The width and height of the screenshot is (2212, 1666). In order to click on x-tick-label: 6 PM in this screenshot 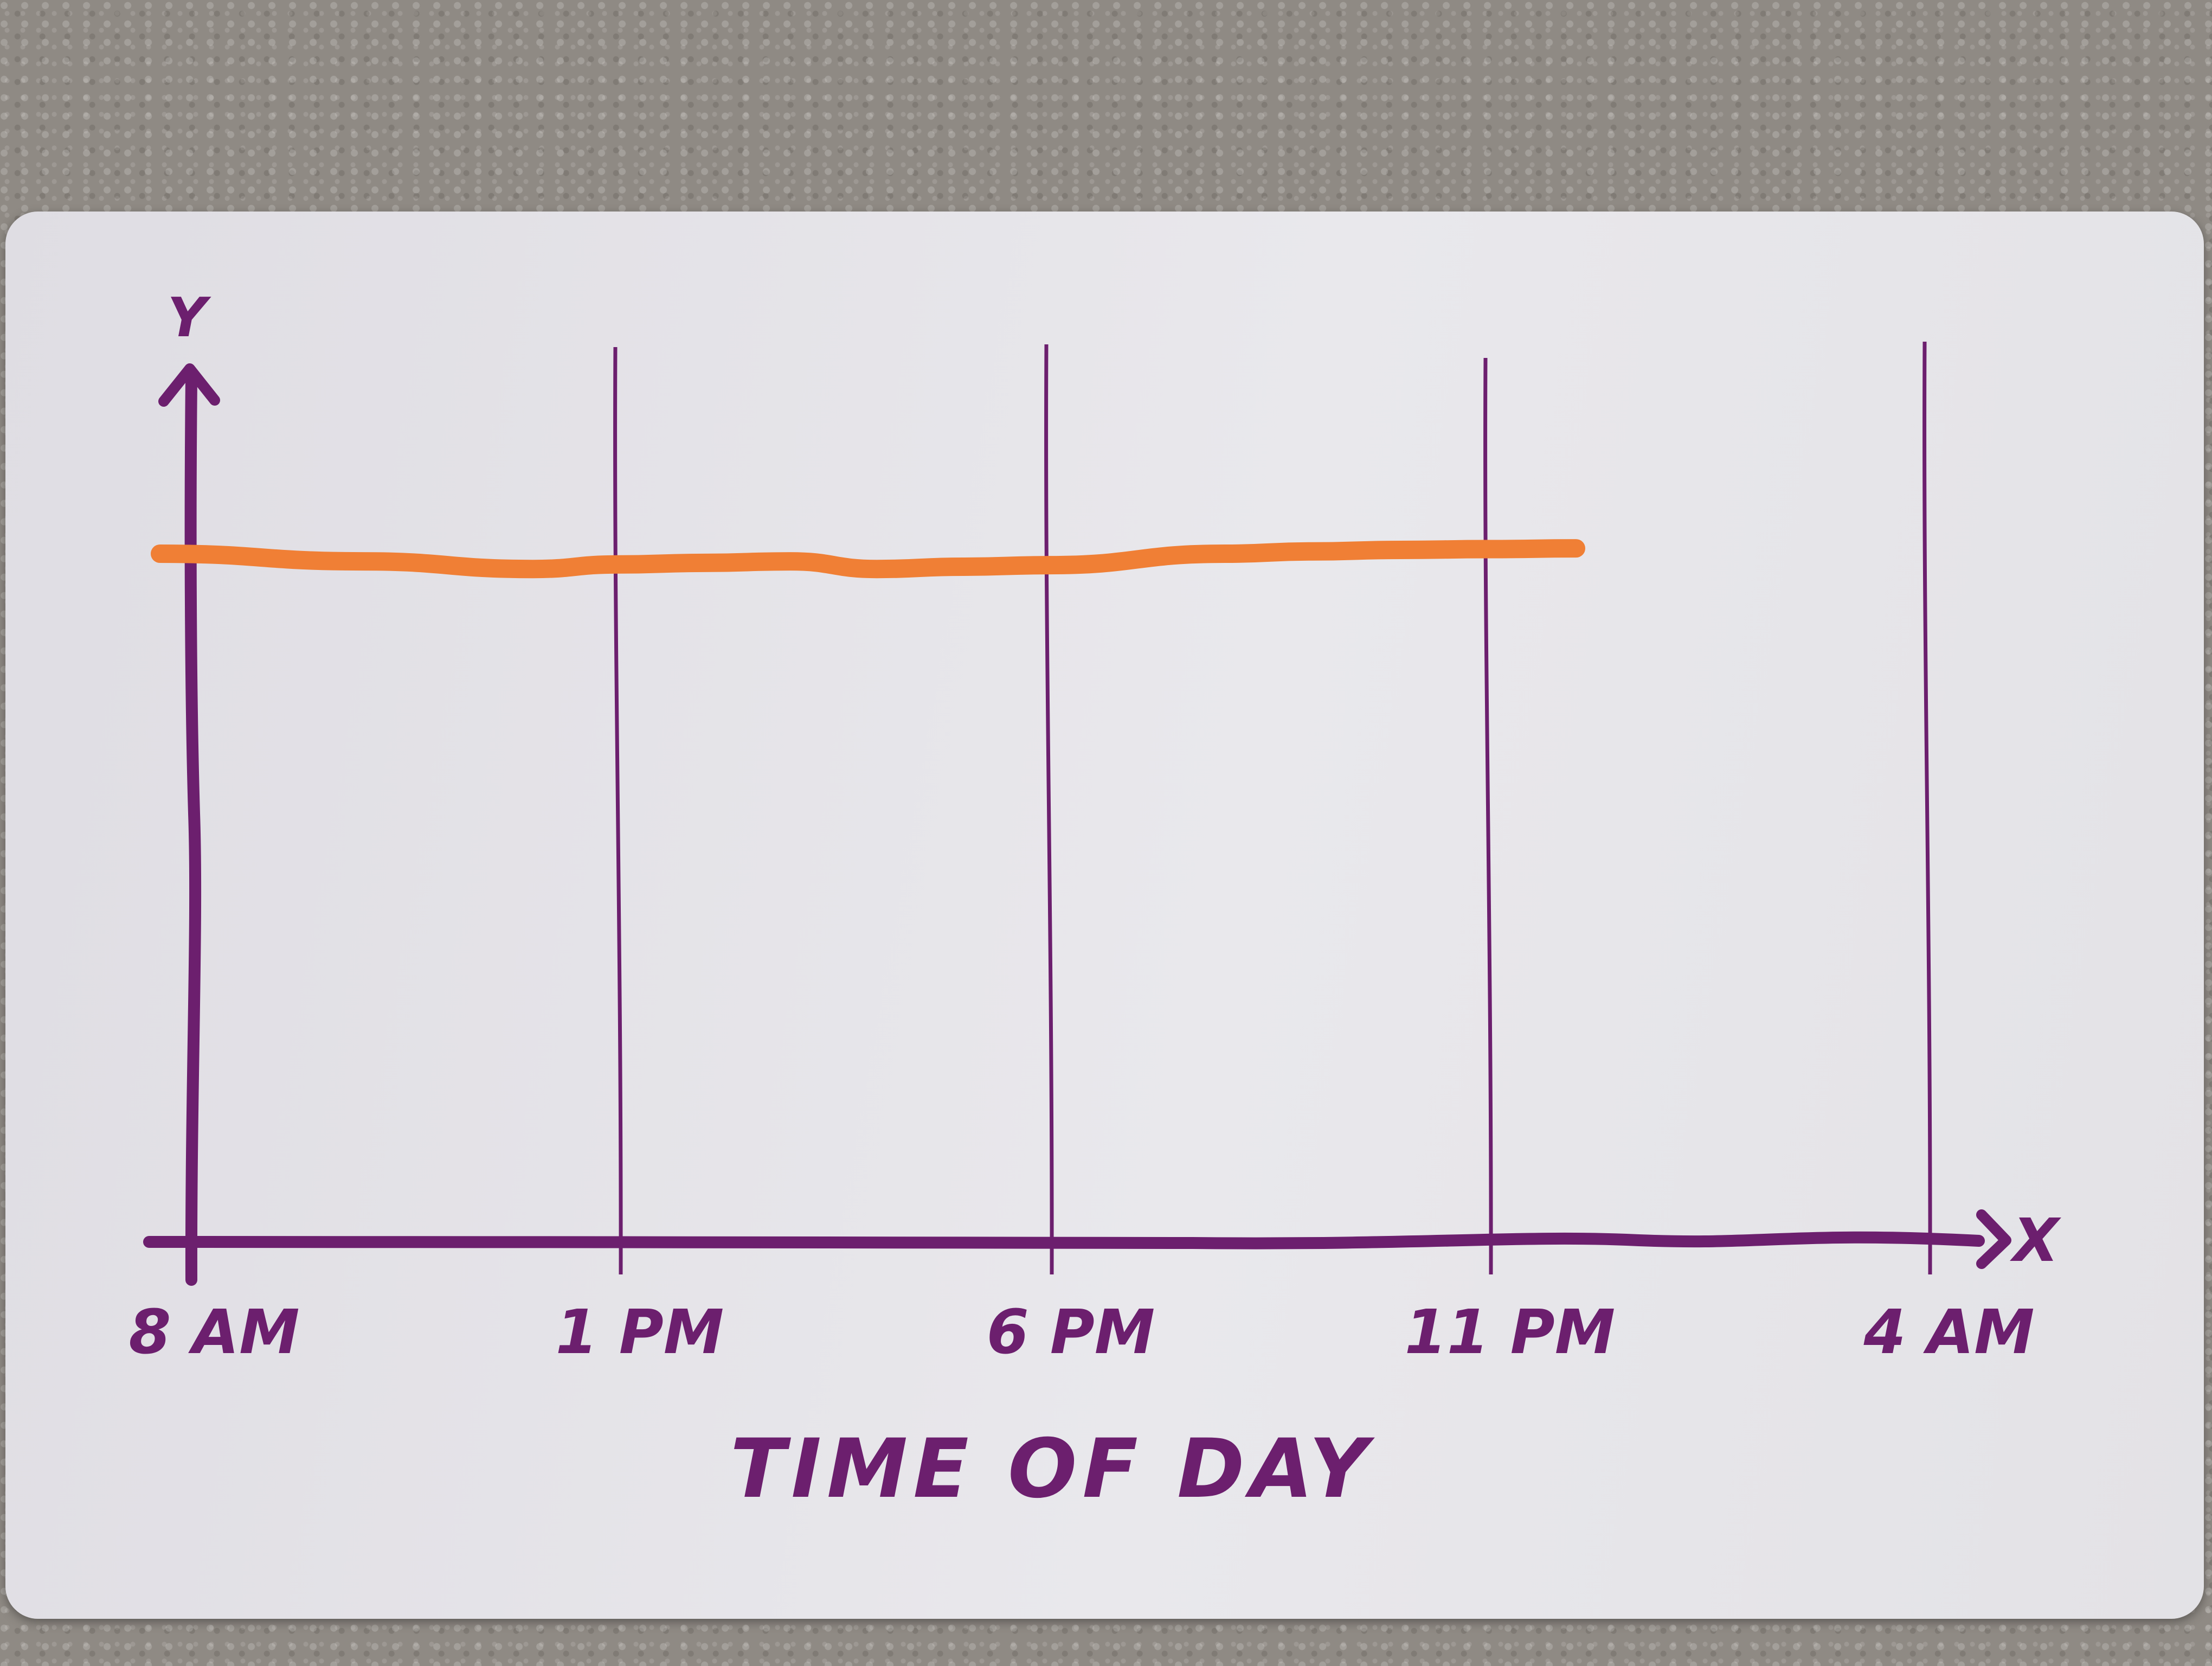, I will do `click(1071, 1332)`.